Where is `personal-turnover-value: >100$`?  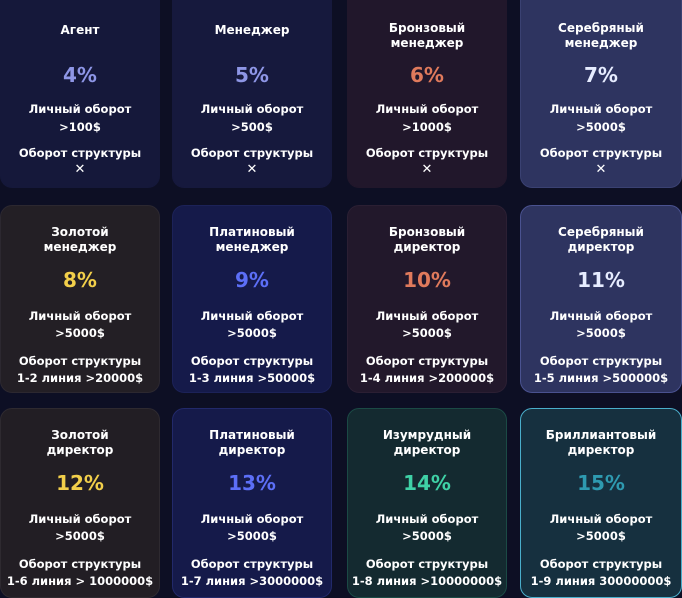 personal-turnover-value: >100$ is located at coordinates (80, 127).